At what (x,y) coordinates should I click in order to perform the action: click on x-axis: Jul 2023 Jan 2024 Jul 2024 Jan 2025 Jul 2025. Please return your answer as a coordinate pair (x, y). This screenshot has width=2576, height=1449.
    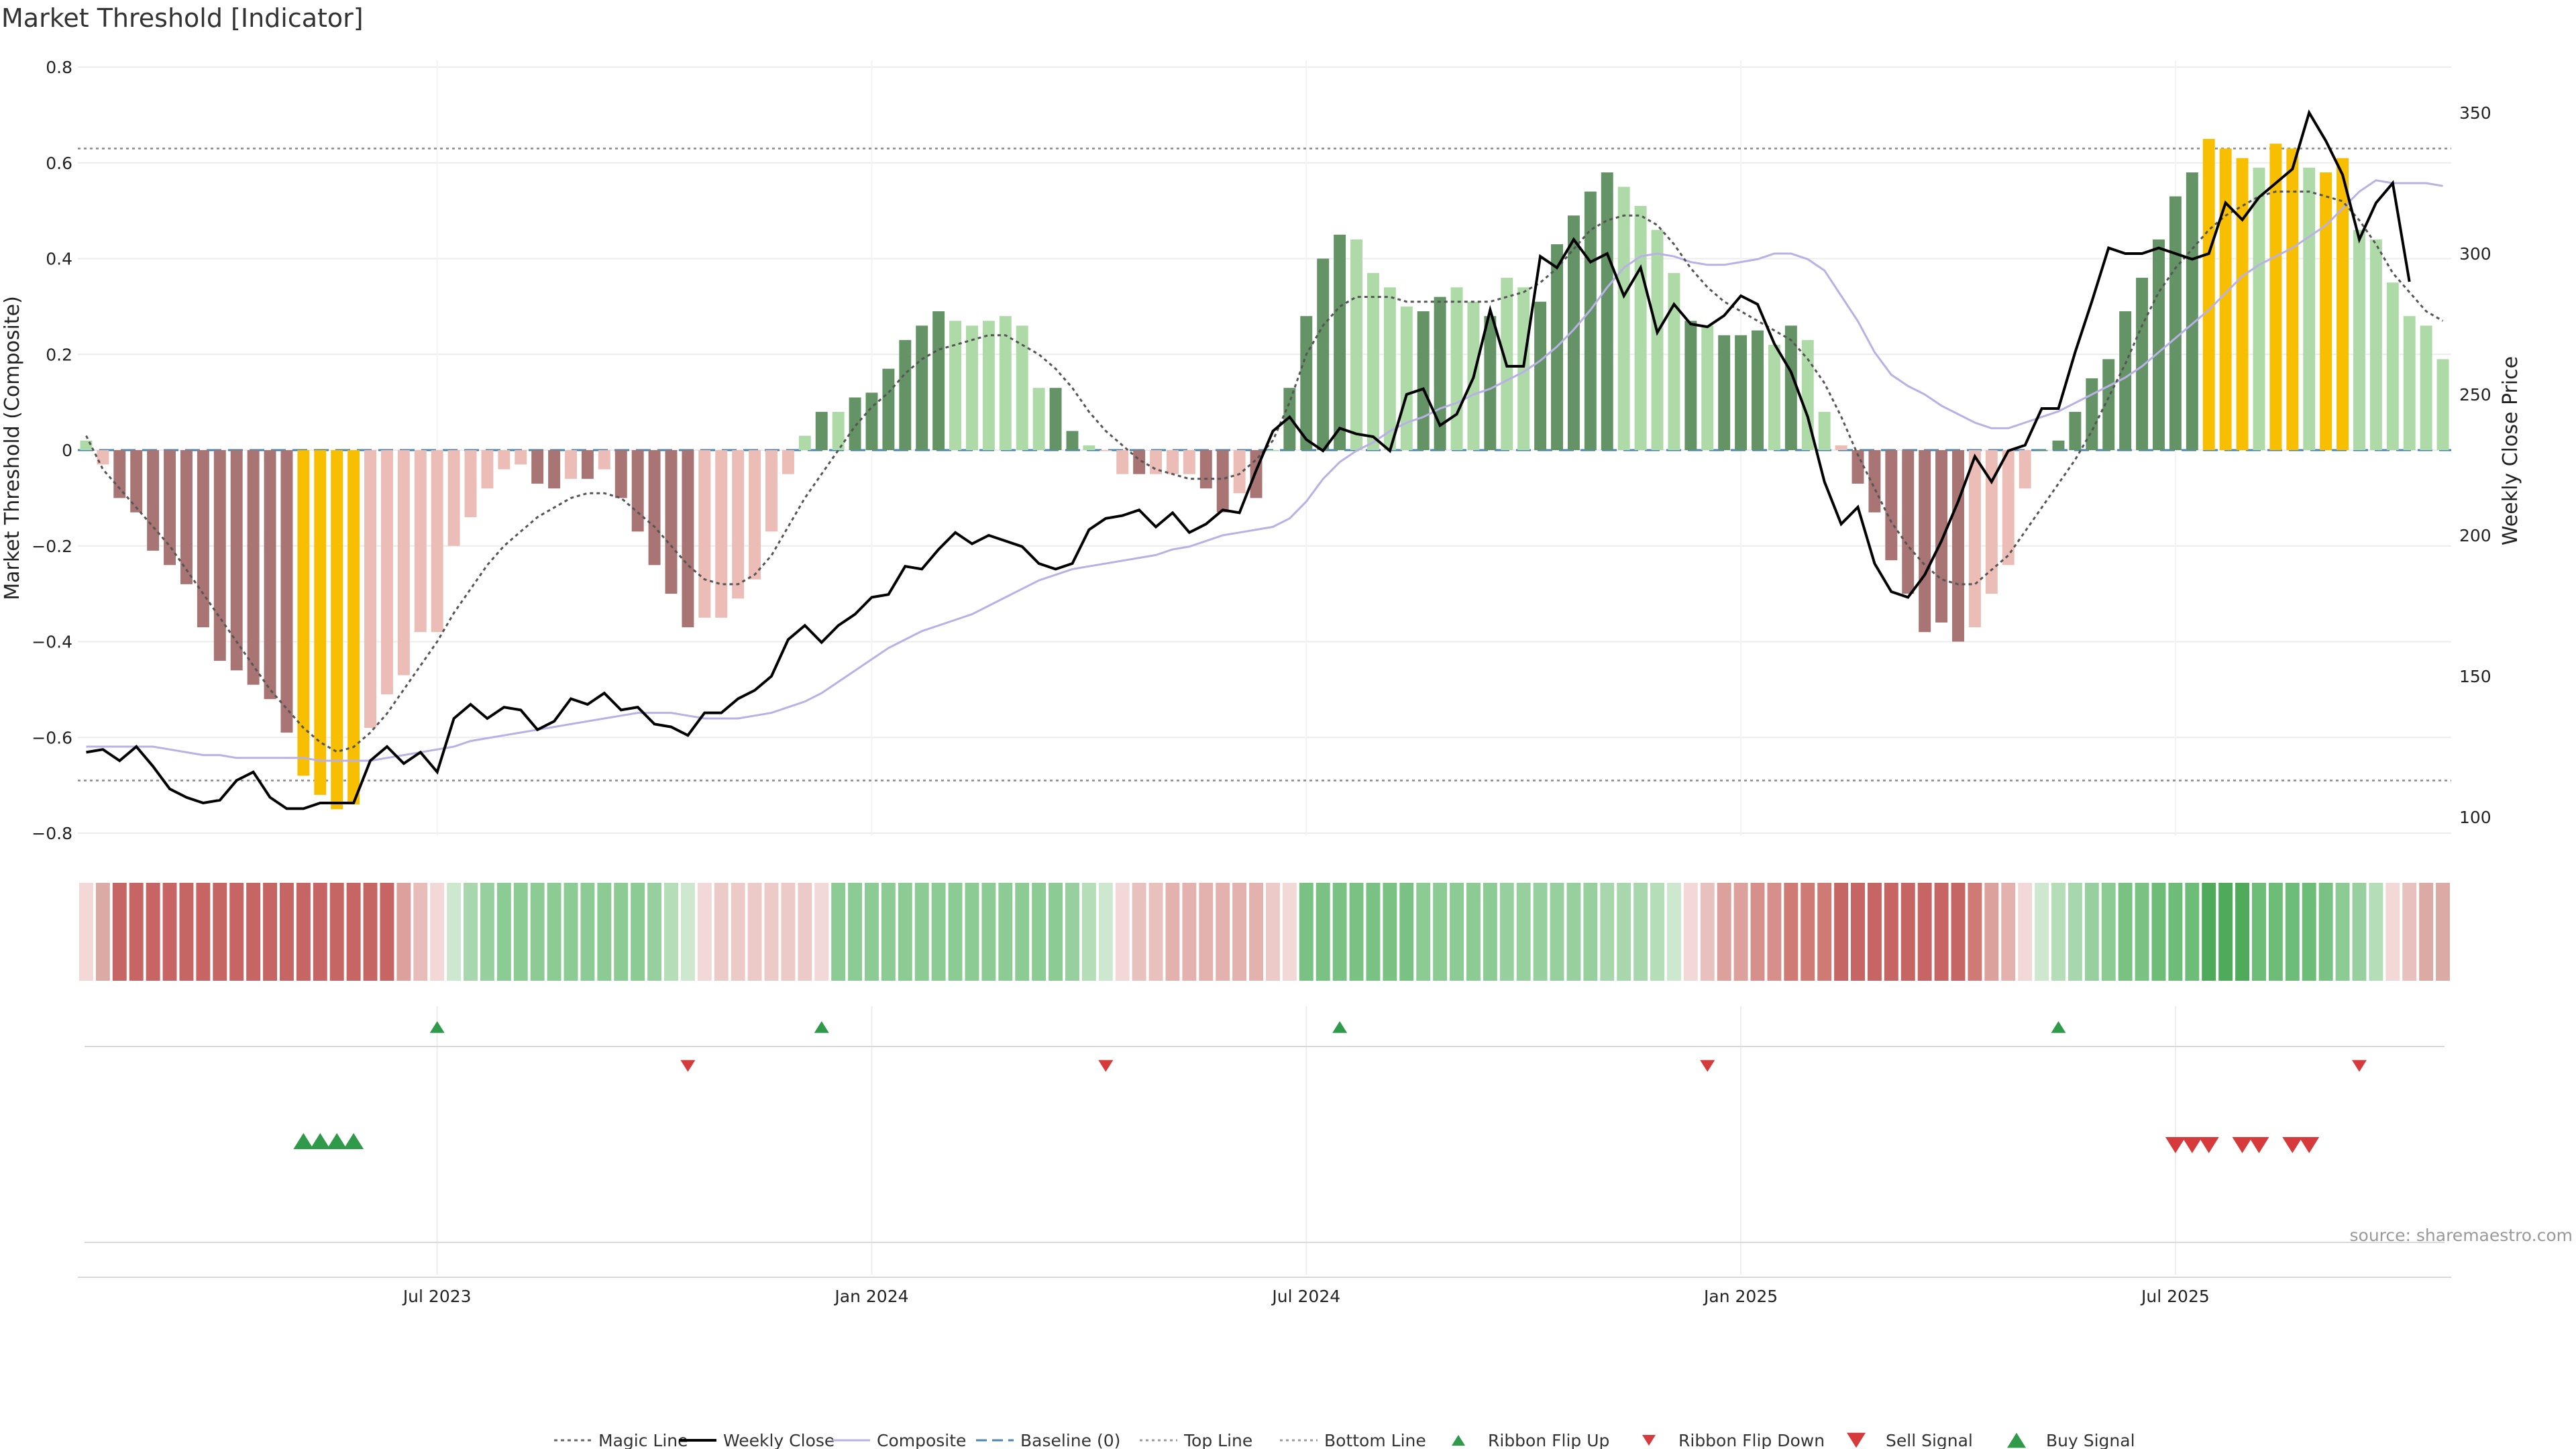
    Looking at the image, I should click on (1306, 1296).